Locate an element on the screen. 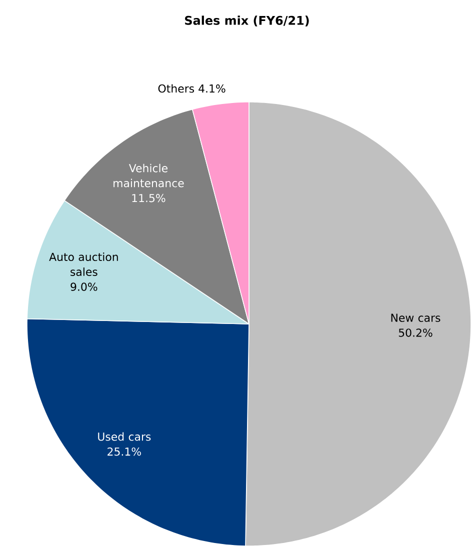 The image size is (472, 552). slice-label: Others is located at coordinates (176, 88).